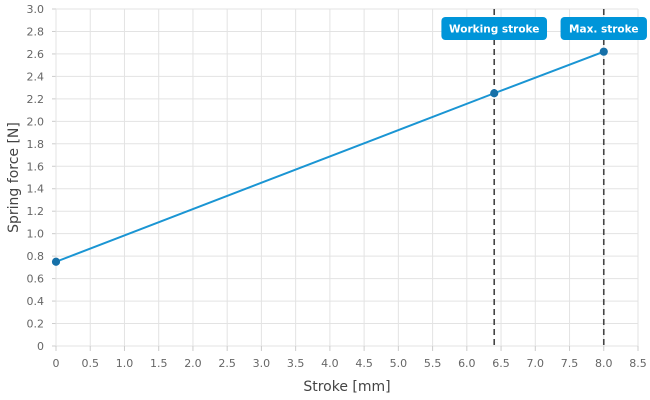  I want to click on y-tick-label: 0.2, so click(36, 324).